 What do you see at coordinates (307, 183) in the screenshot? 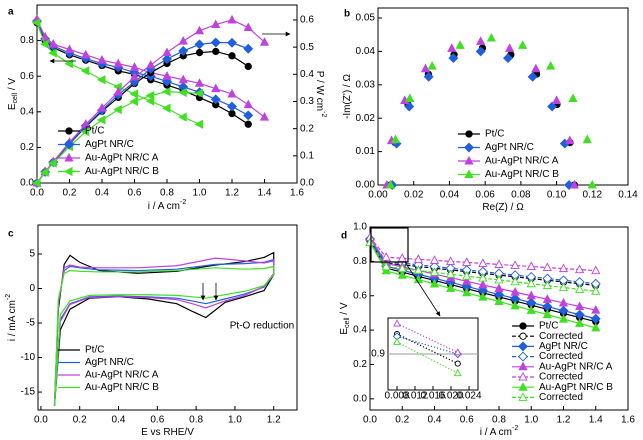
I see `y2-tick-label: 0.0` at bounding box center [307, 183].